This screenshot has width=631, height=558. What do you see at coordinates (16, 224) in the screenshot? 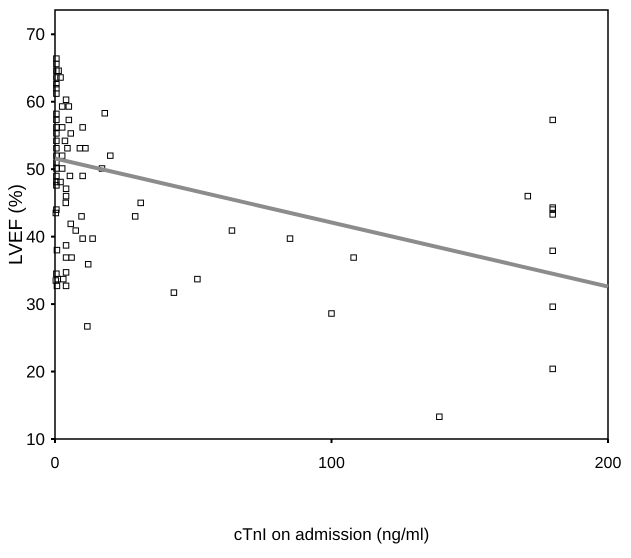
I see `y-axis-title: LVEF (%)` at bounding box center [16, 224].